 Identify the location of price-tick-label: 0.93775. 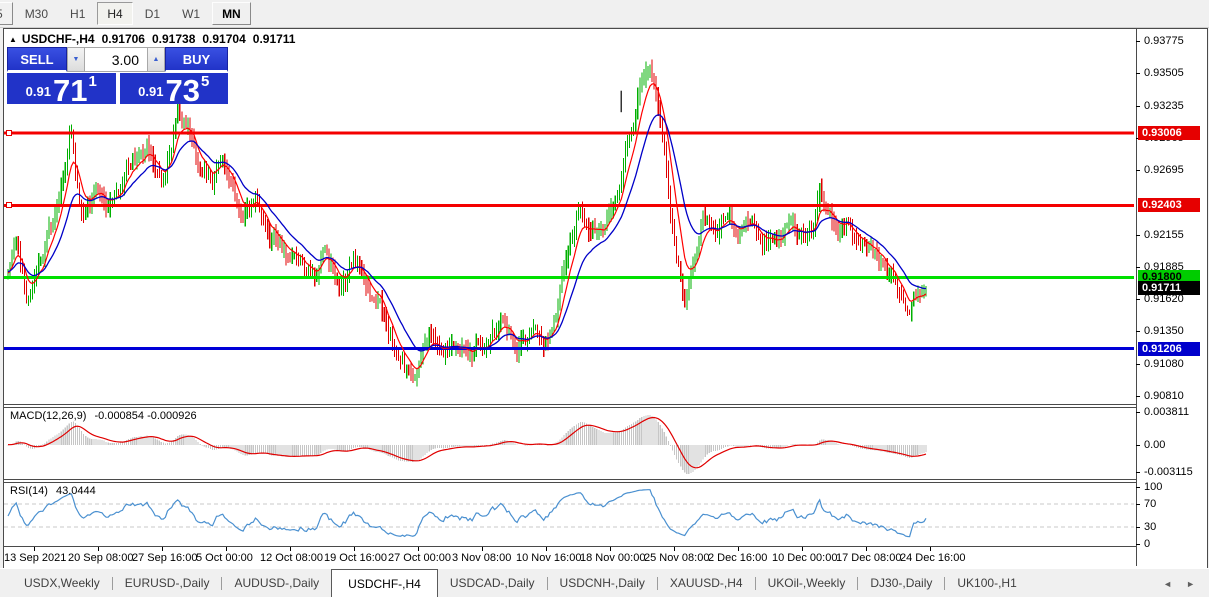
(1164, 41).